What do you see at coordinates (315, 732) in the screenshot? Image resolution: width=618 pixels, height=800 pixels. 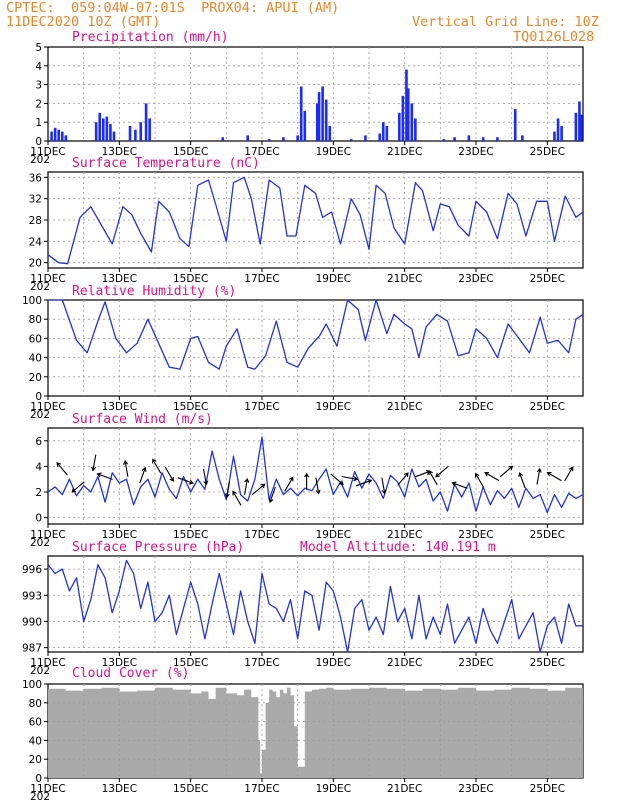 I see `cloud-cover-area` at bounding box center [315, 732].